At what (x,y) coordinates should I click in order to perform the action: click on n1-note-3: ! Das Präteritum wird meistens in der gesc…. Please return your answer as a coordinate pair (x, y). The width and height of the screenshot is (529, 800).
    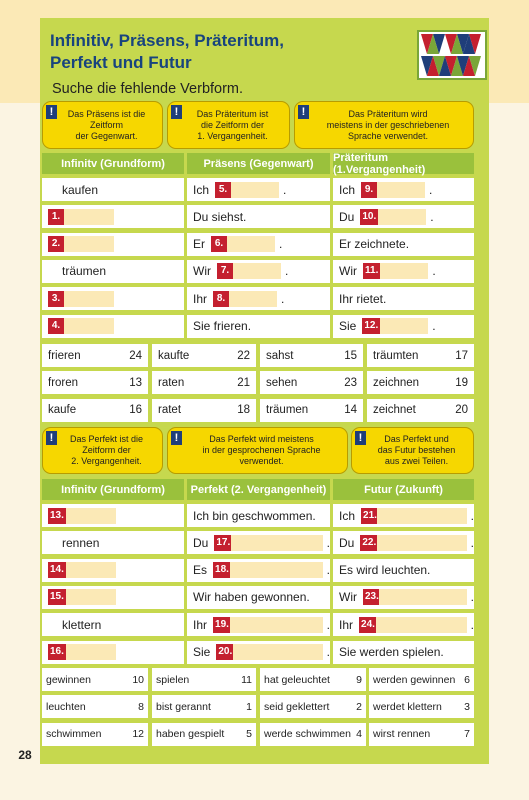
    Looking at the image, I should click on (384, 125).